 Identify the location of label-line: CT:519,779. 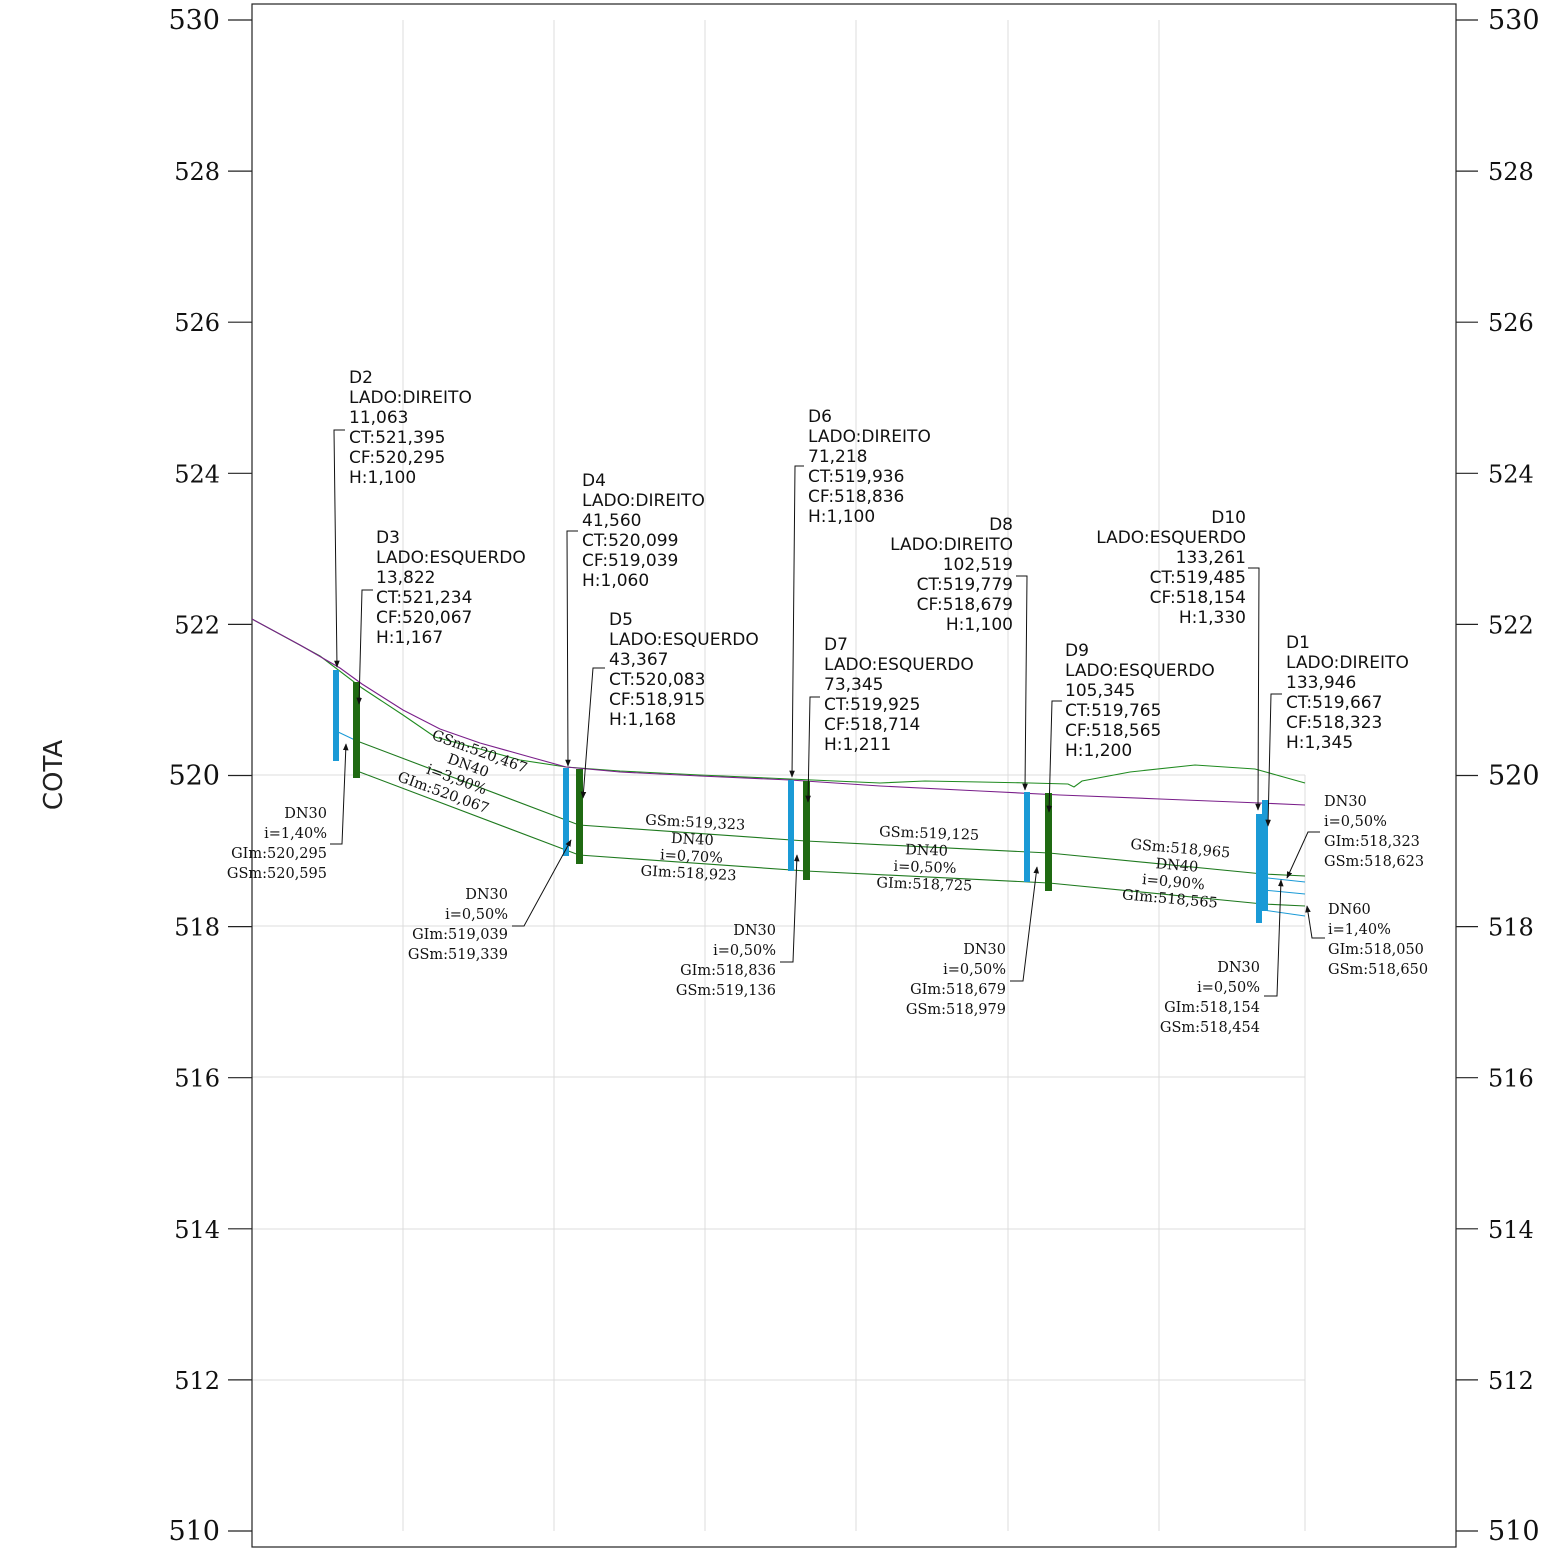
(965, 585).